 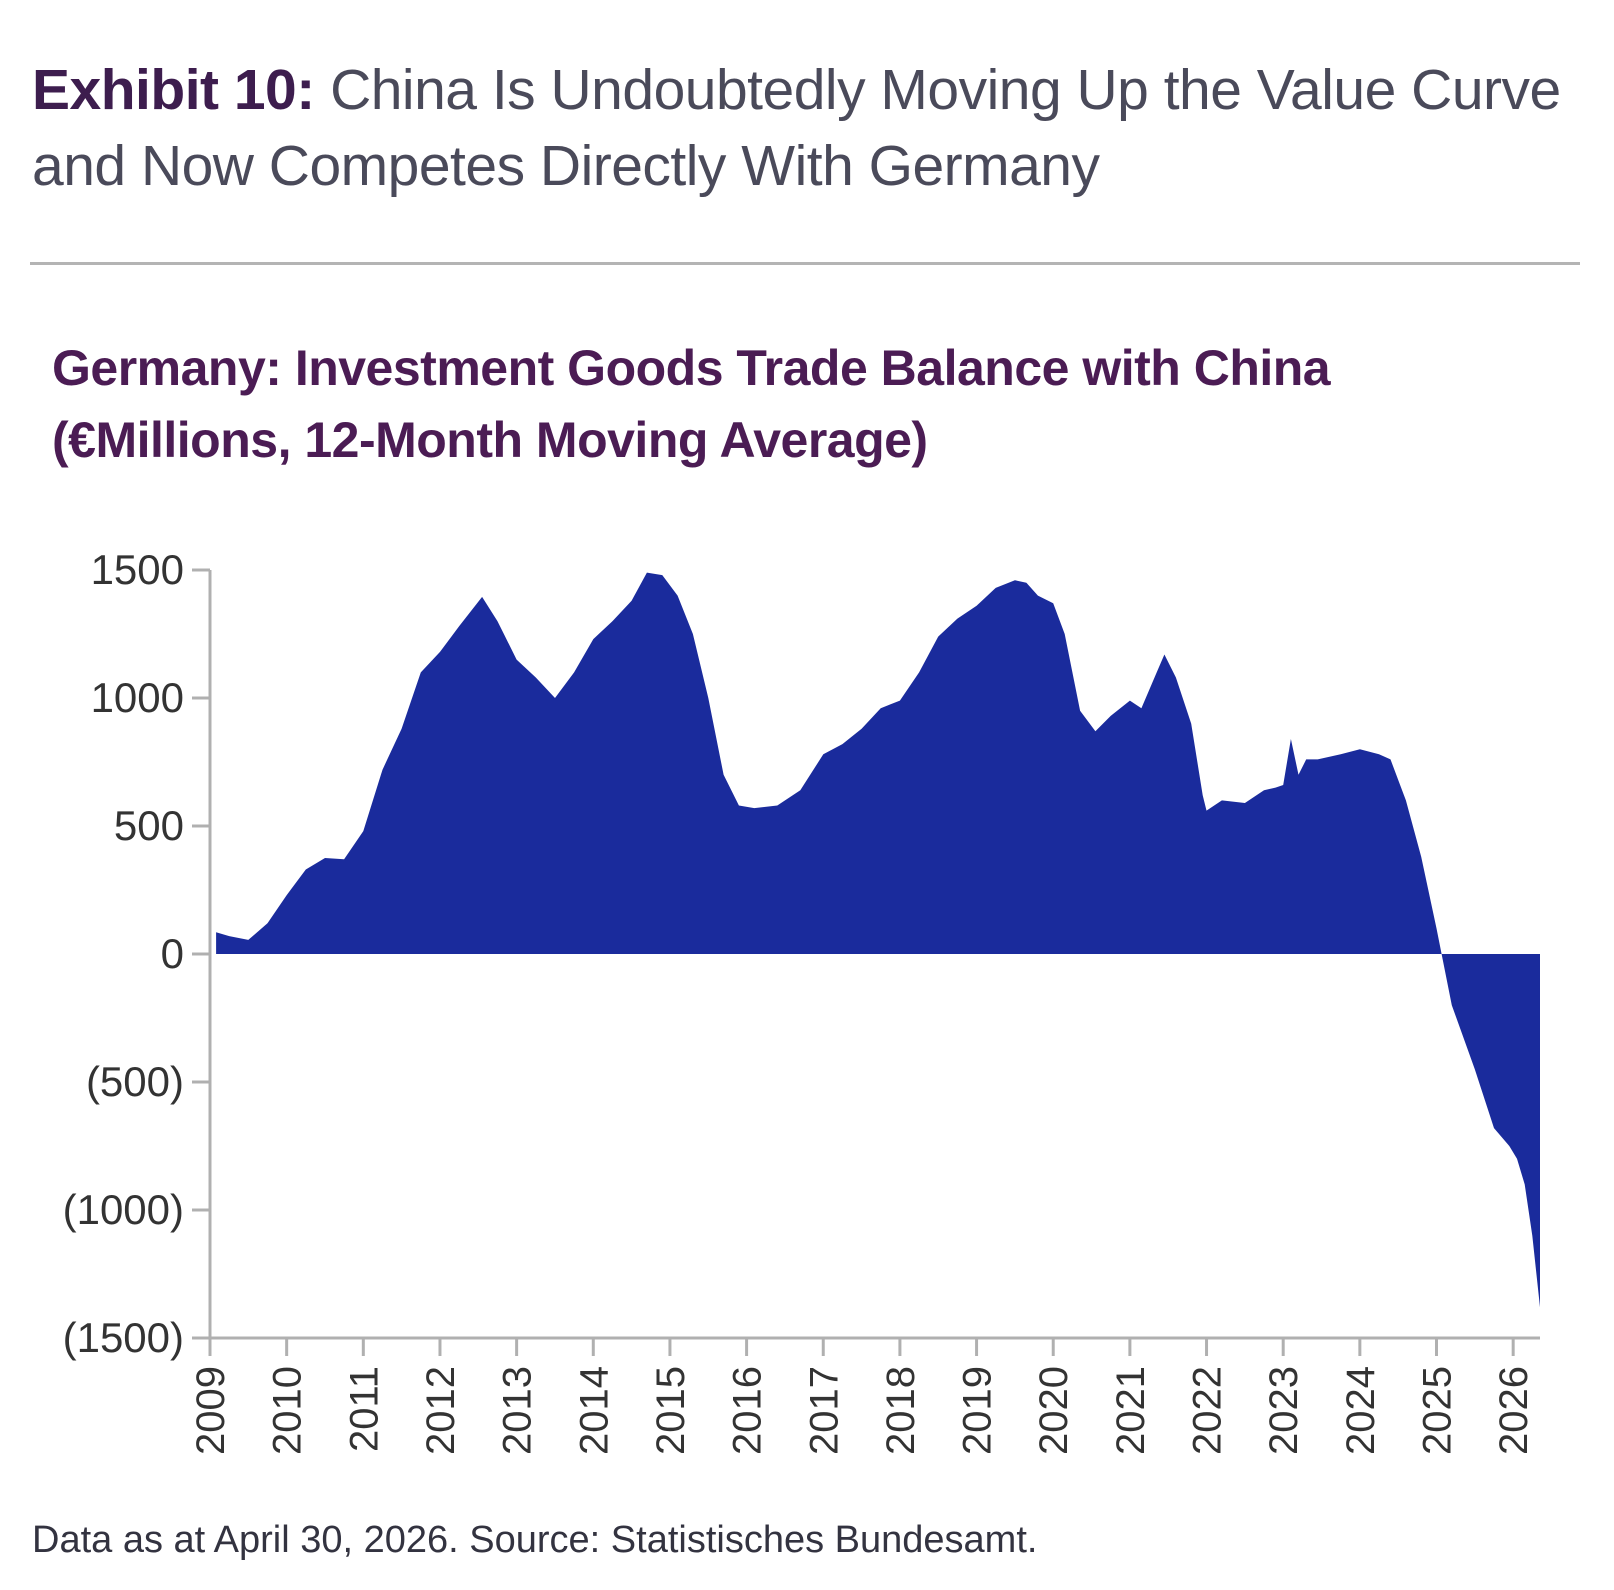 What do you see at coordinates (135, 1081) in the screenshot?
I see `y-tick-label: (500)` at bounding box center [135, 1081].